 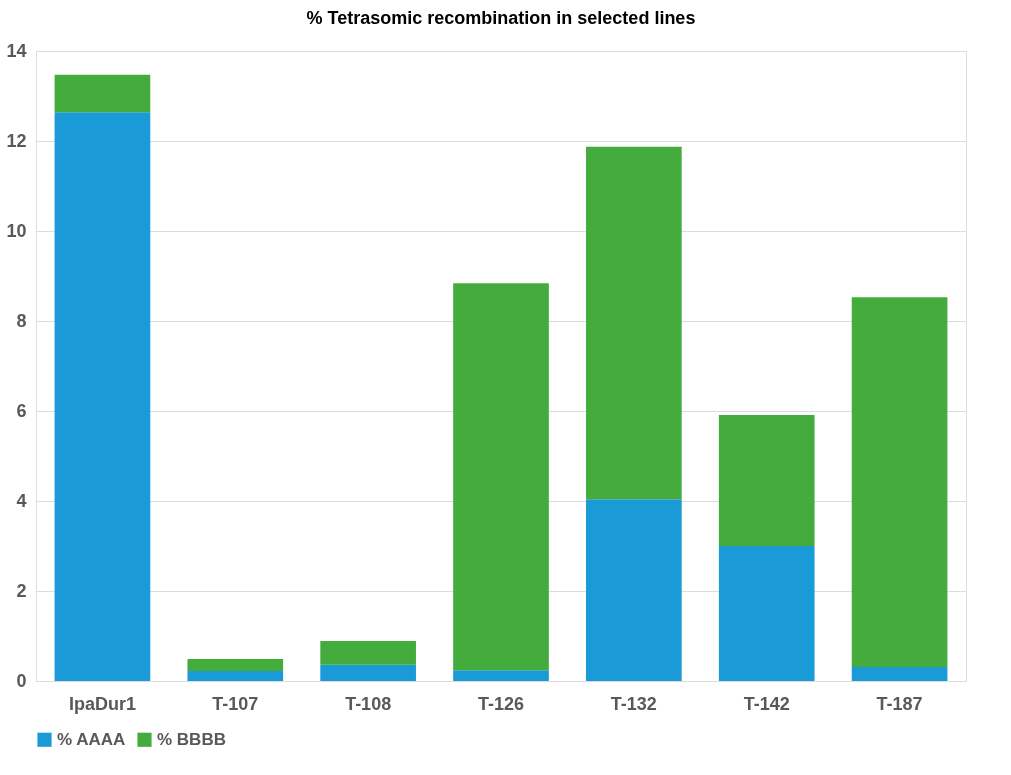 I want to click on x-tick-label: T-142, so click(x=766, y=703).